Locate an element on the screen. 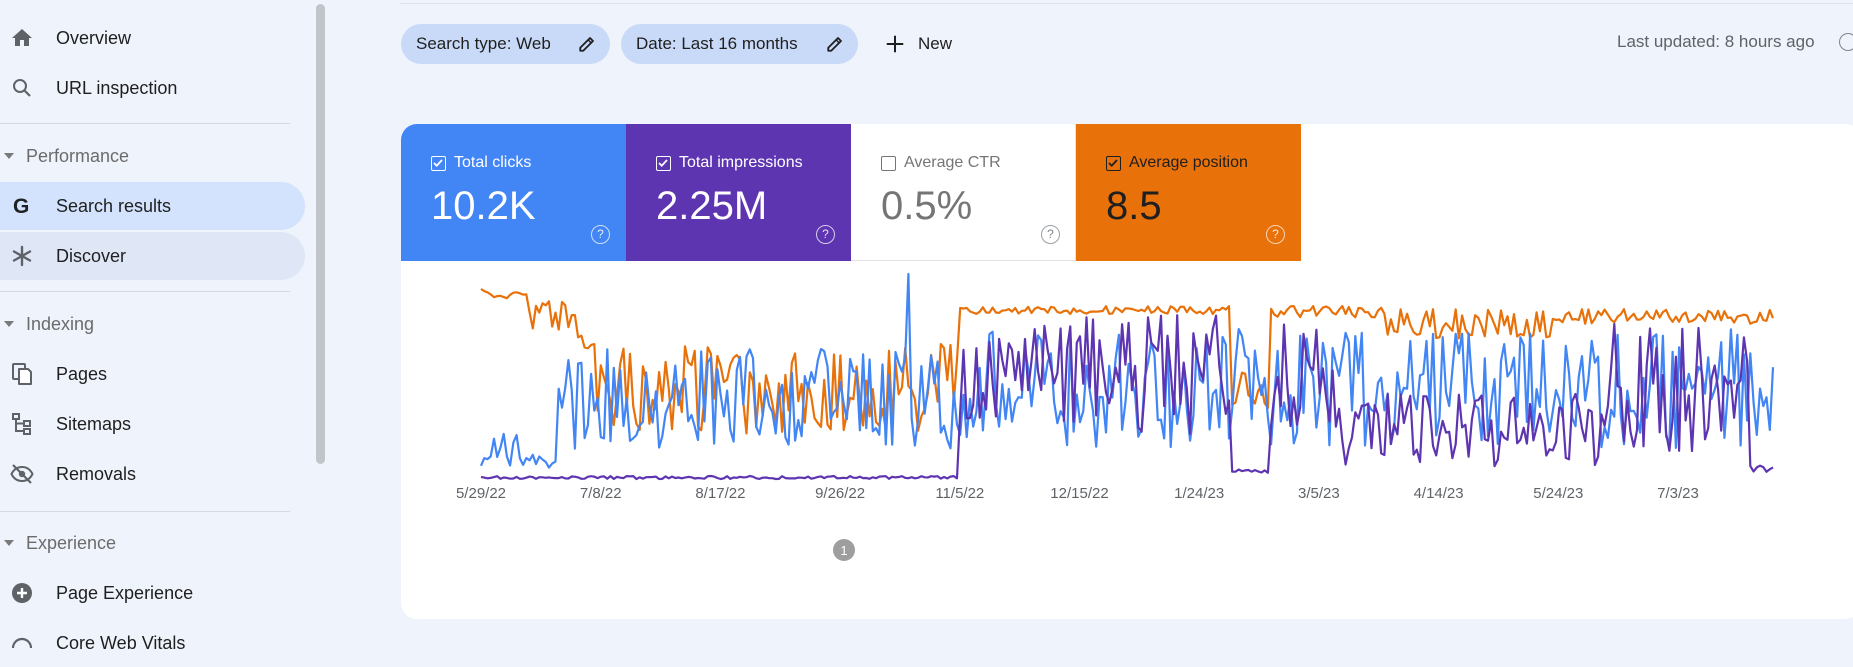 The width and height of the screenshot is (1853, 667). pages-icon is located at coordinates (22, 374).